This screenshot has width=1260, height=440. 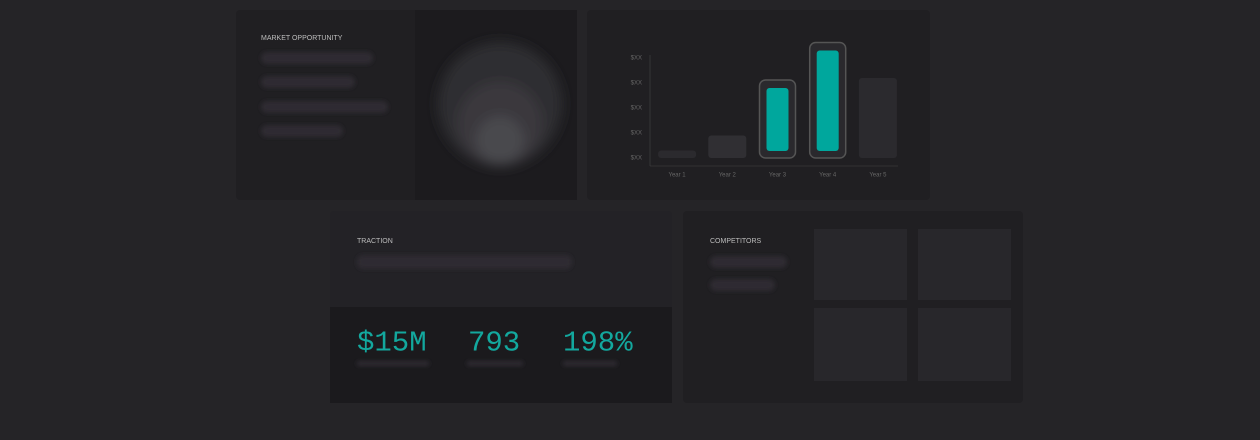 I want to click on x-tick-label: Year 1, so click(x=678, y=176).